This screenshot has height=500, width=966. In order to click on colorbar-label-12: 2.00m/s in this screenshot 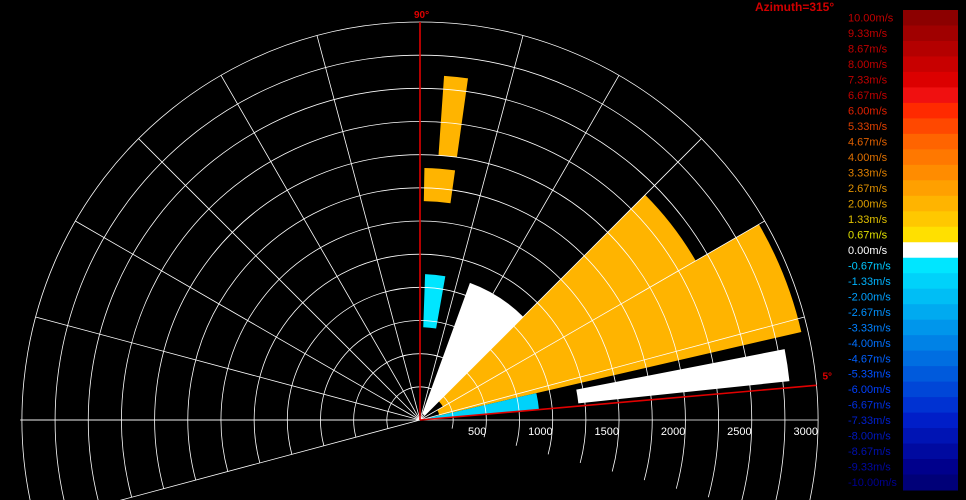, I will do `click(868, 204)`.